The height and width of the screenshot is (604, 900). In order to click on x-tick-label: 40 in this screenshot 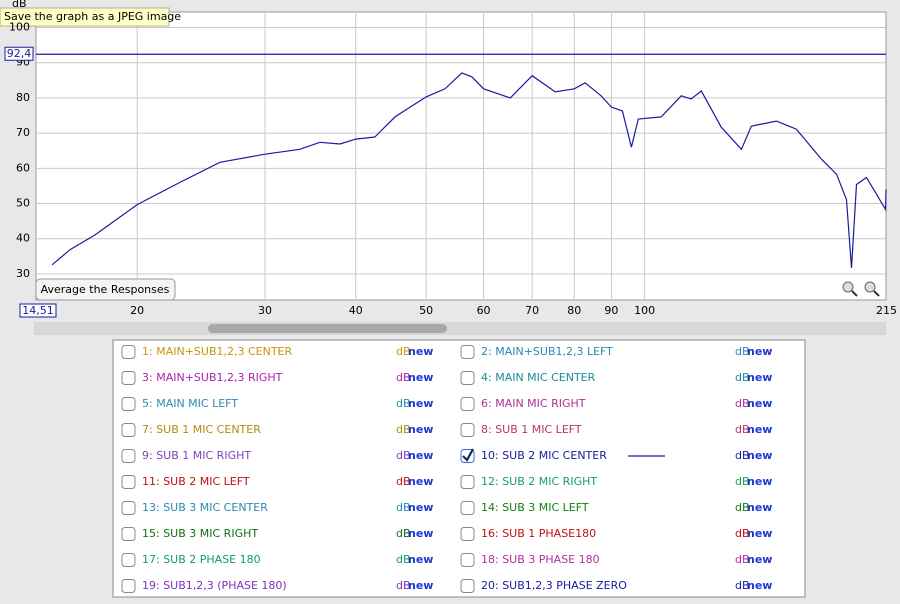, I will do `click(356, 310)`.